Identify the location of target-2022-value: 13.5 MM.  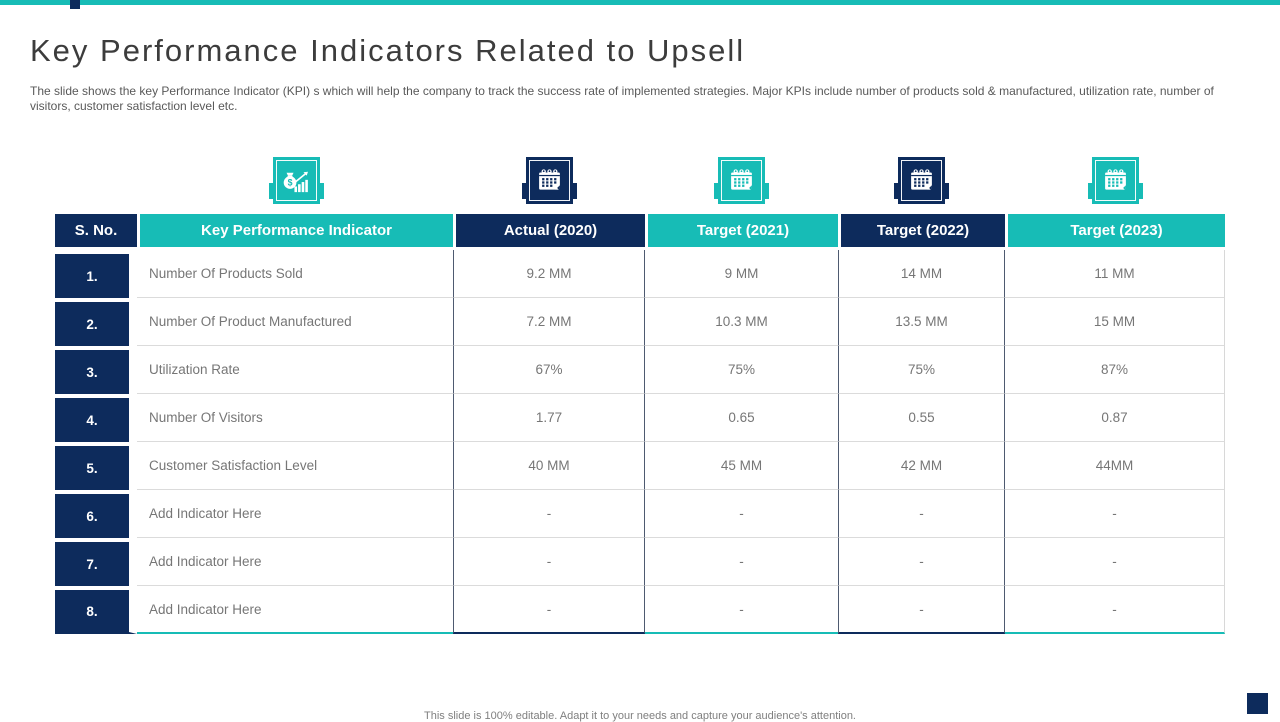
(921, 322).